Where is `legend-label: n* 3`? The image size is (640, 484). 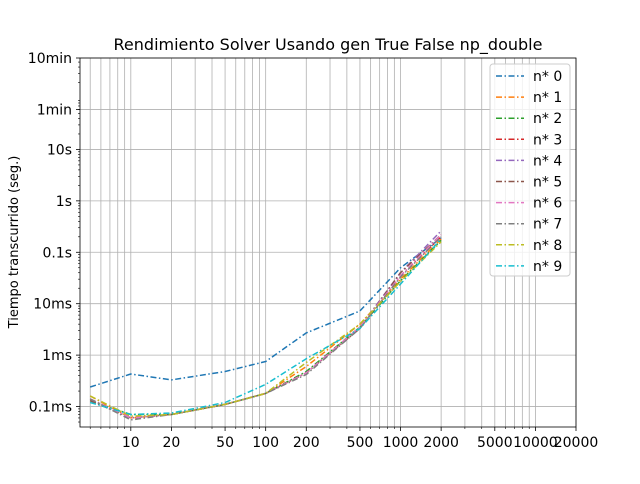
legend-label: n* 3 is located at coordinates (547, 140).